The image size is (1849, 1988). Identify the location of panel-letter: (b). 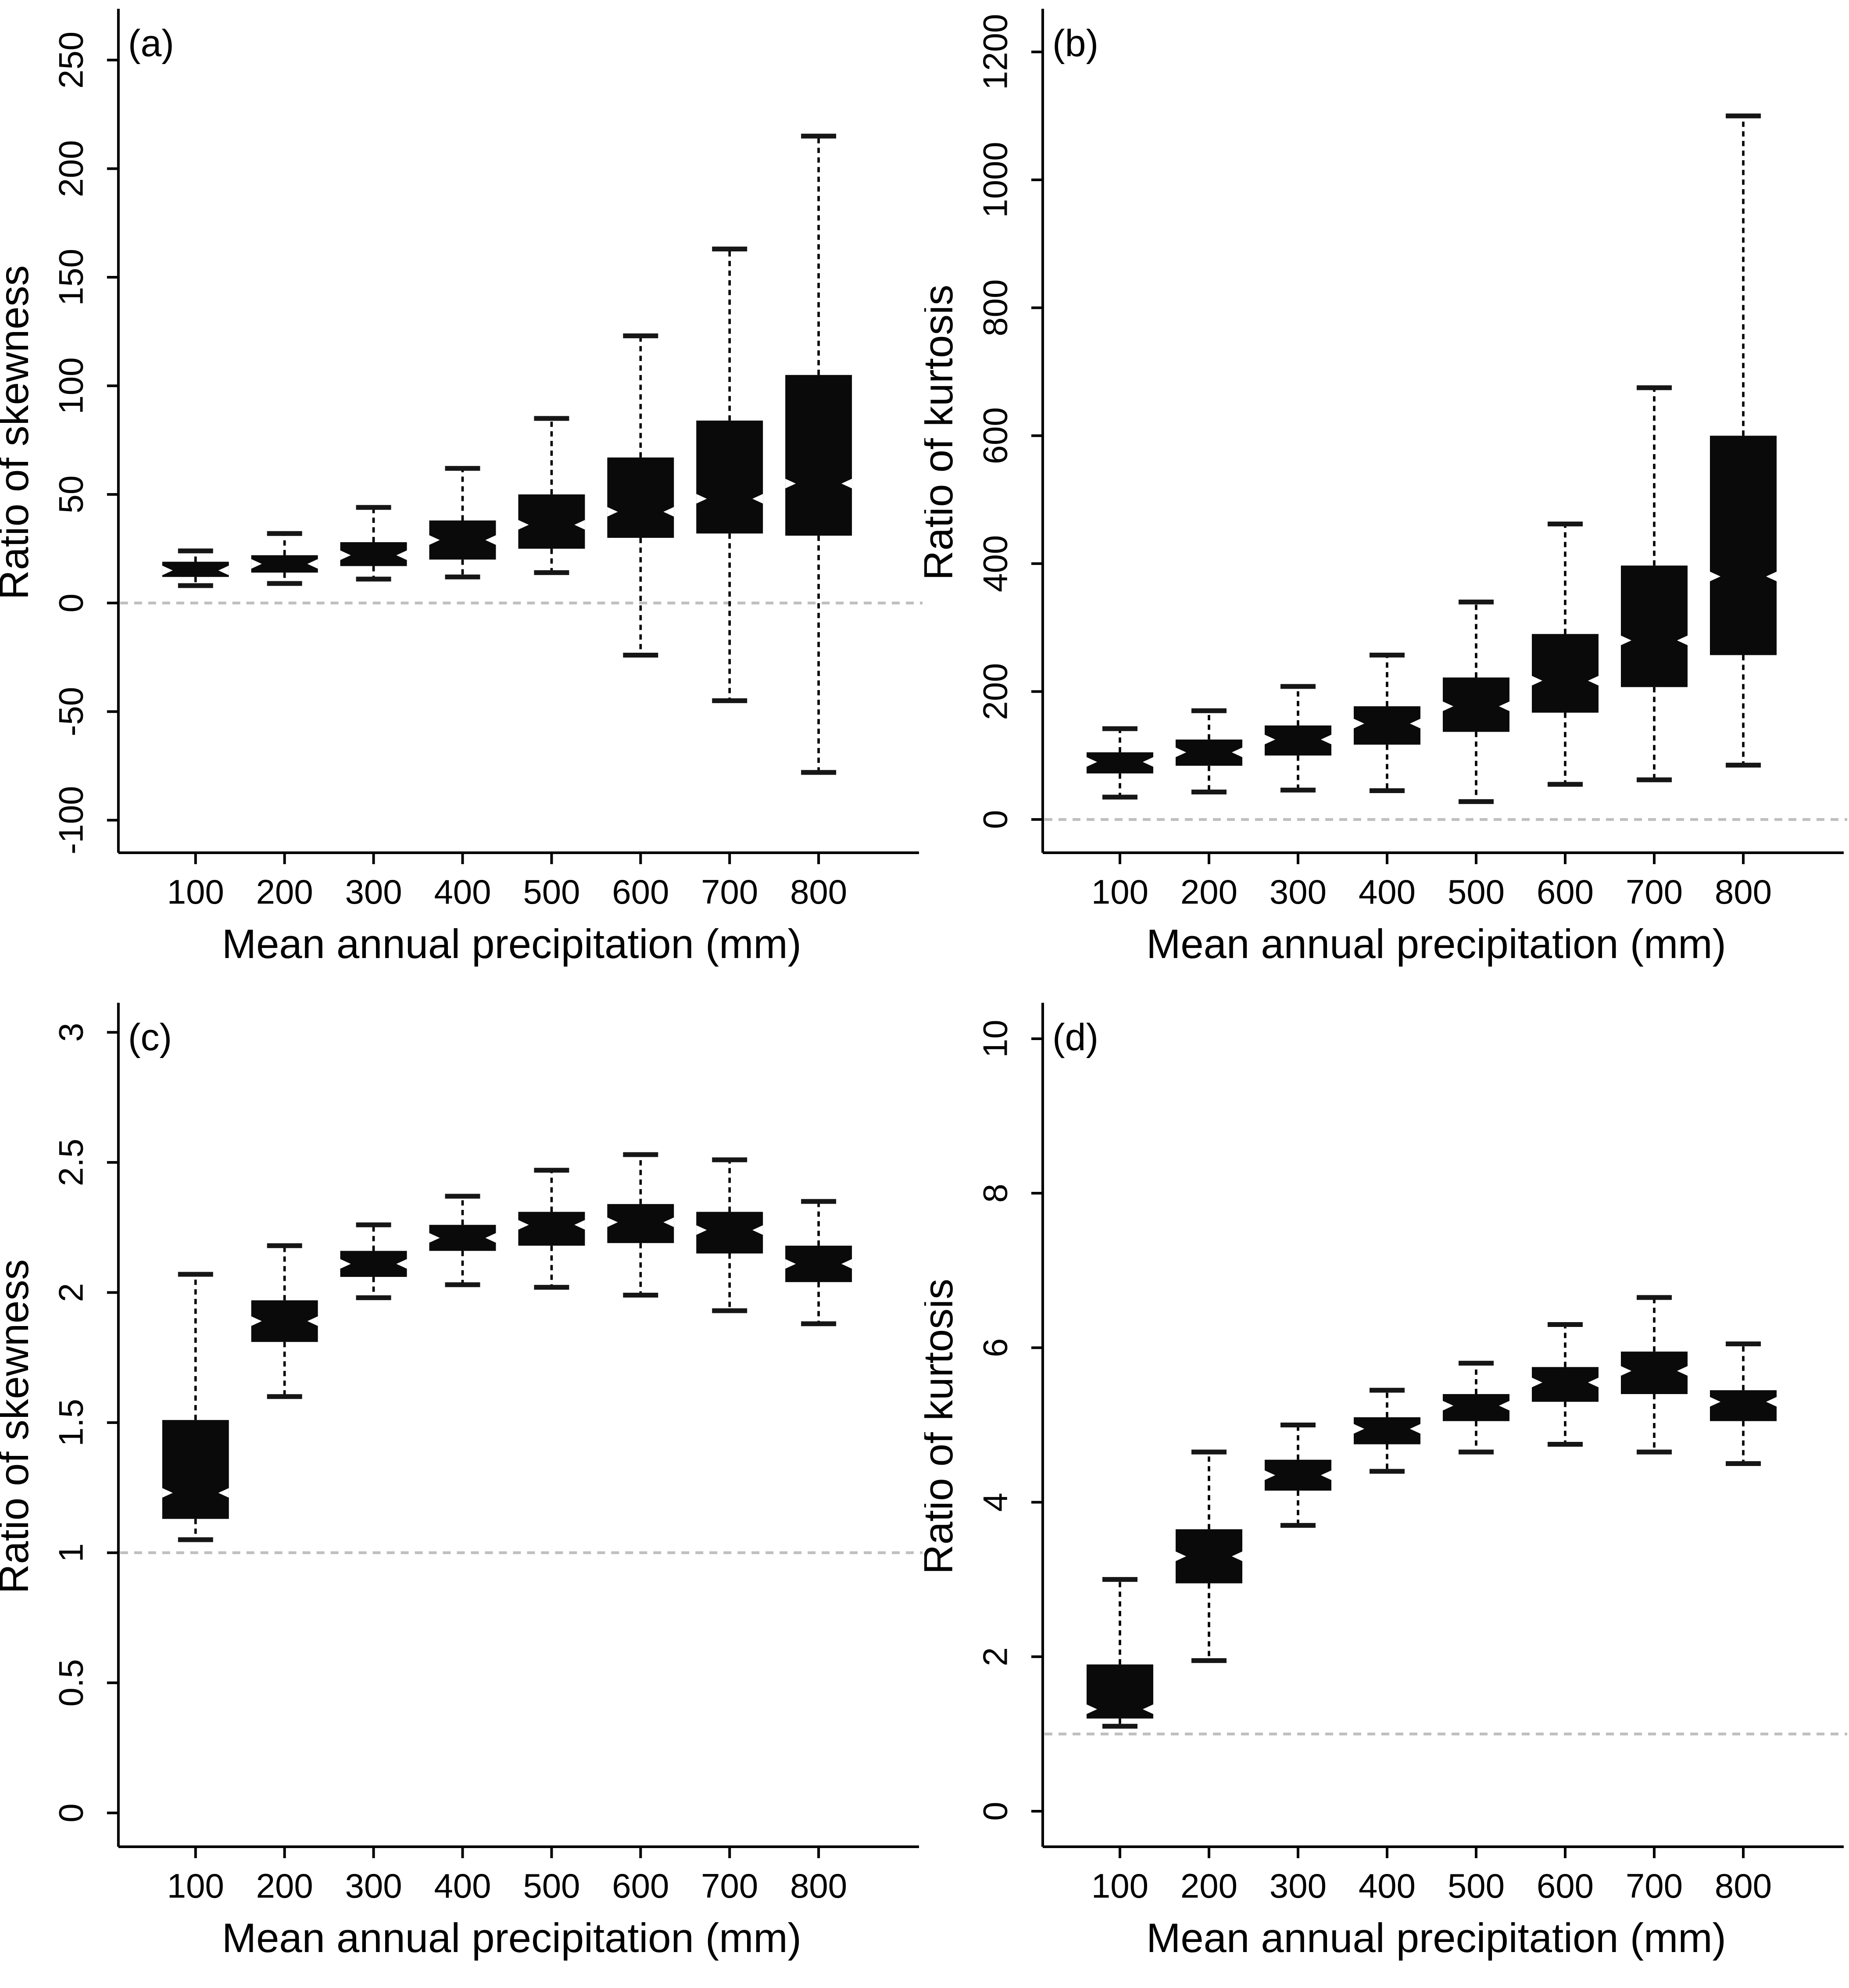
(1075, 43).